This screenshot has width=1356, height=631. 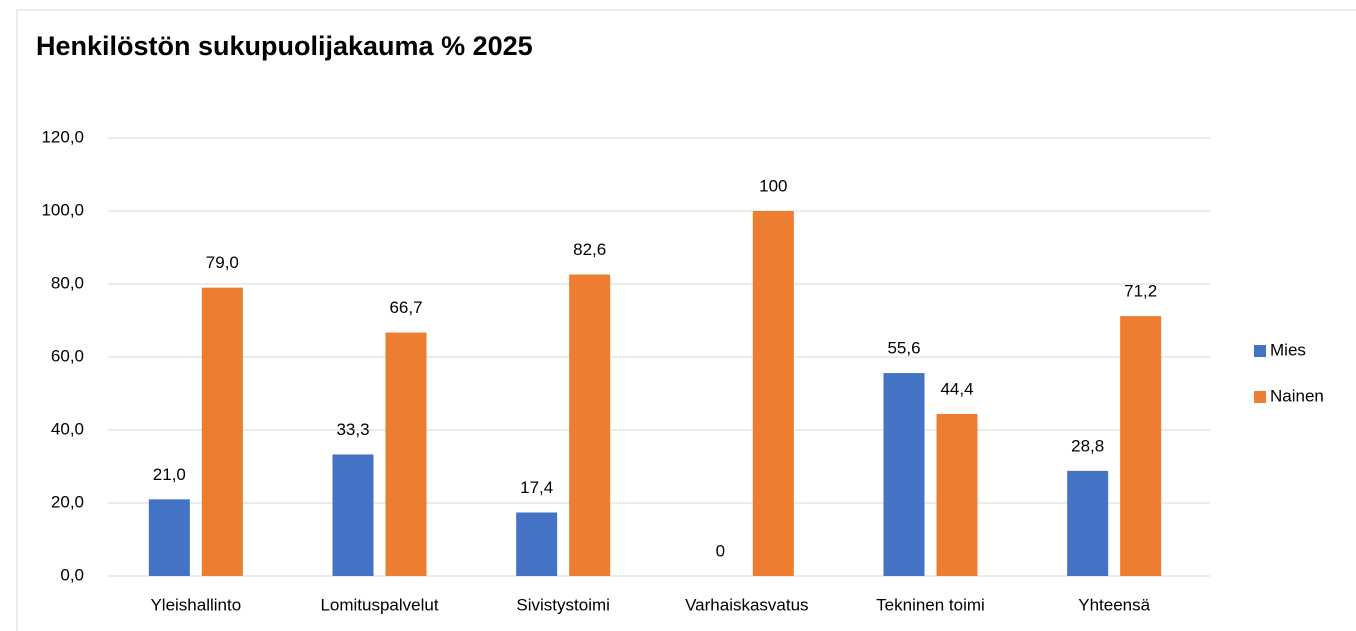 I want to click on x-tick-label: Sivistystoimi, so click(x=563, y=604).